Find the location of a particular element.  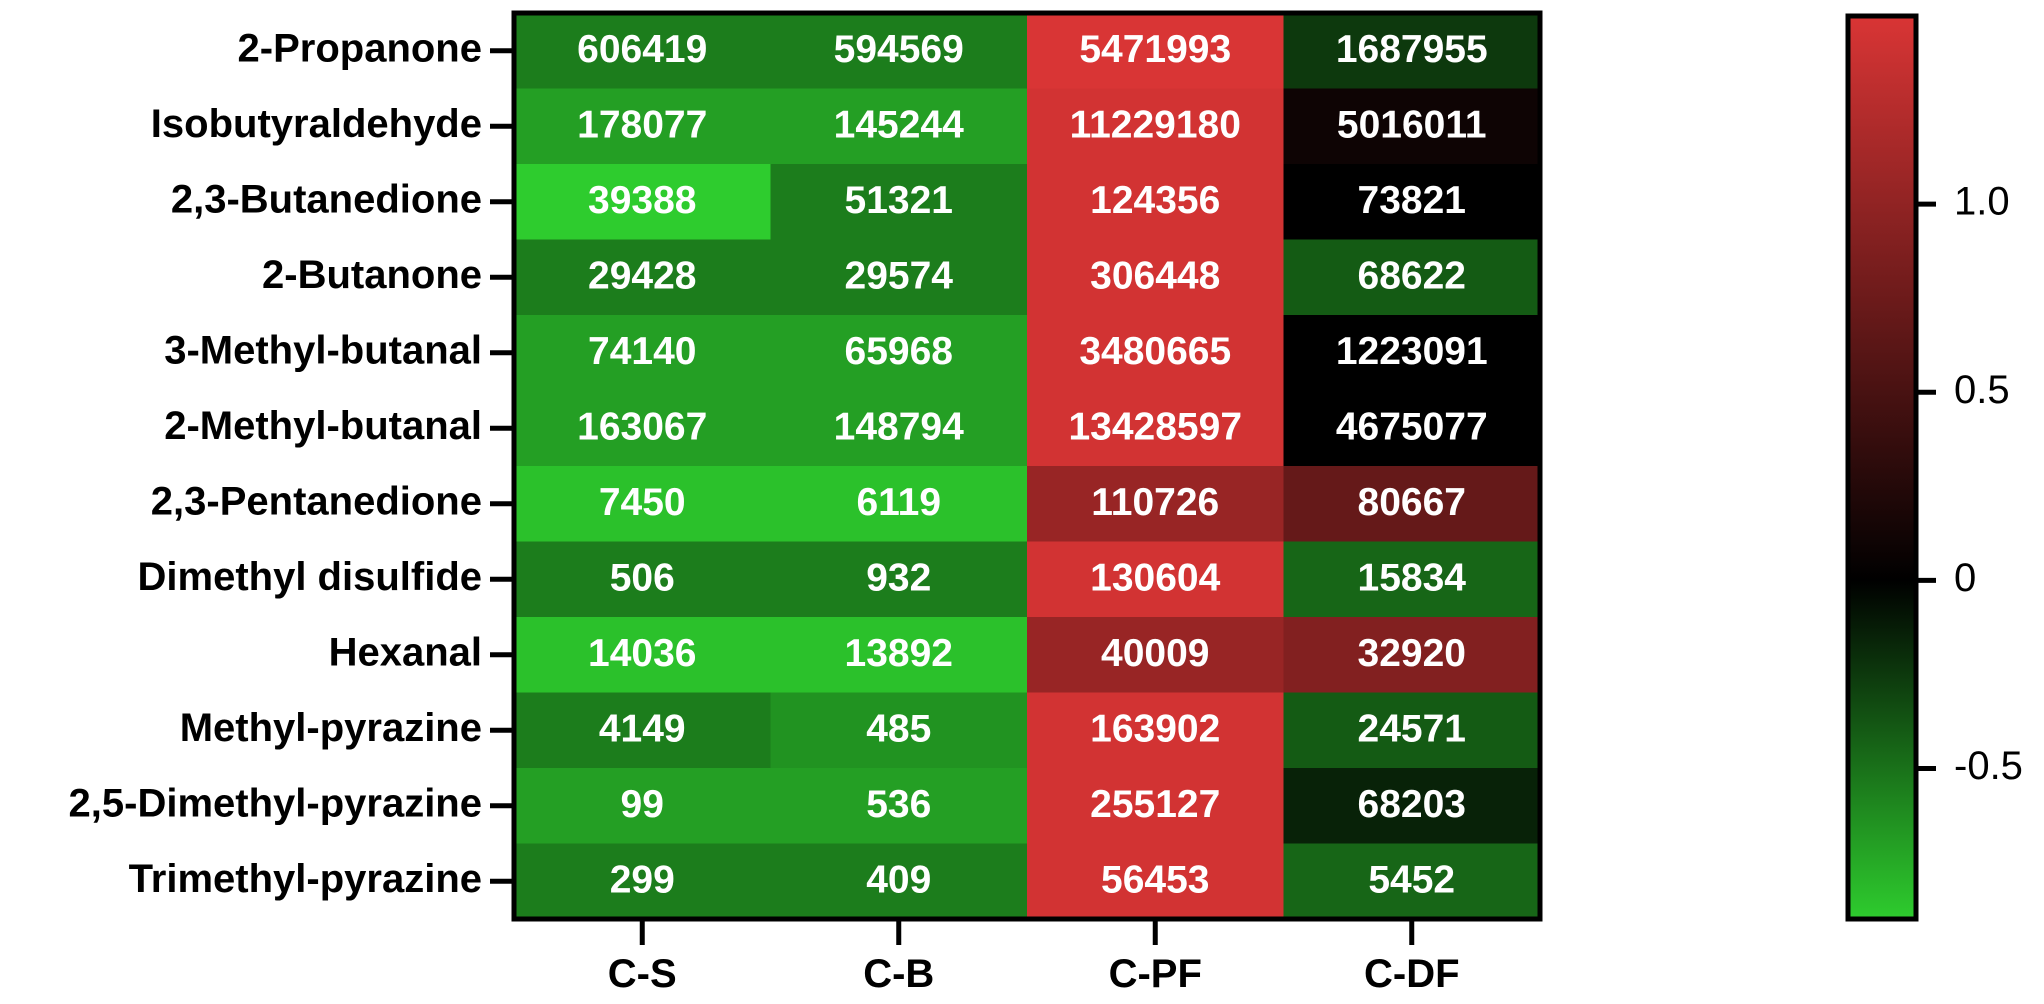

cell-value-label: 1687955 is located at coordinates (1412, 49).